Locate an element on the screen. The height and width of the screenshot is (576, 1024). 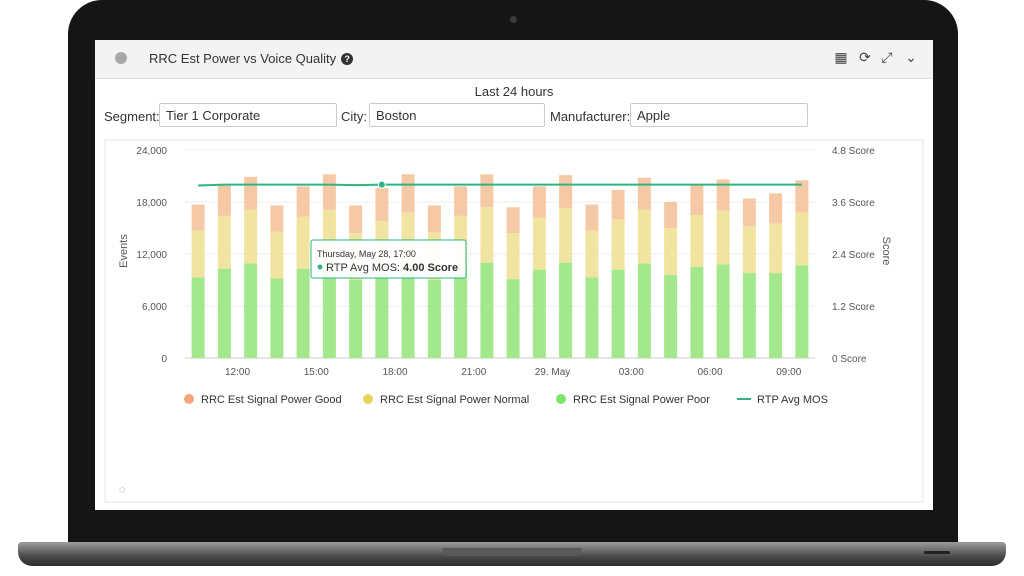
y2-tick-label: 4.8 Score is located at coordinates (853, 151).